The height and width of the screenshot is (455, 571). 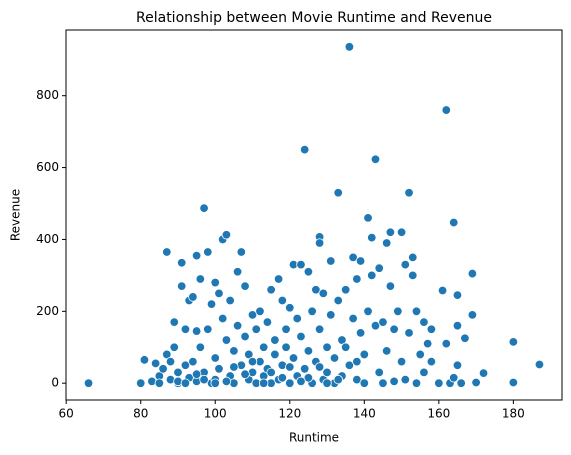 What do you see at coordinates (289, 414) in the screenshot?
I see `x-tick-label: 120` at bounding box center [289, 414].